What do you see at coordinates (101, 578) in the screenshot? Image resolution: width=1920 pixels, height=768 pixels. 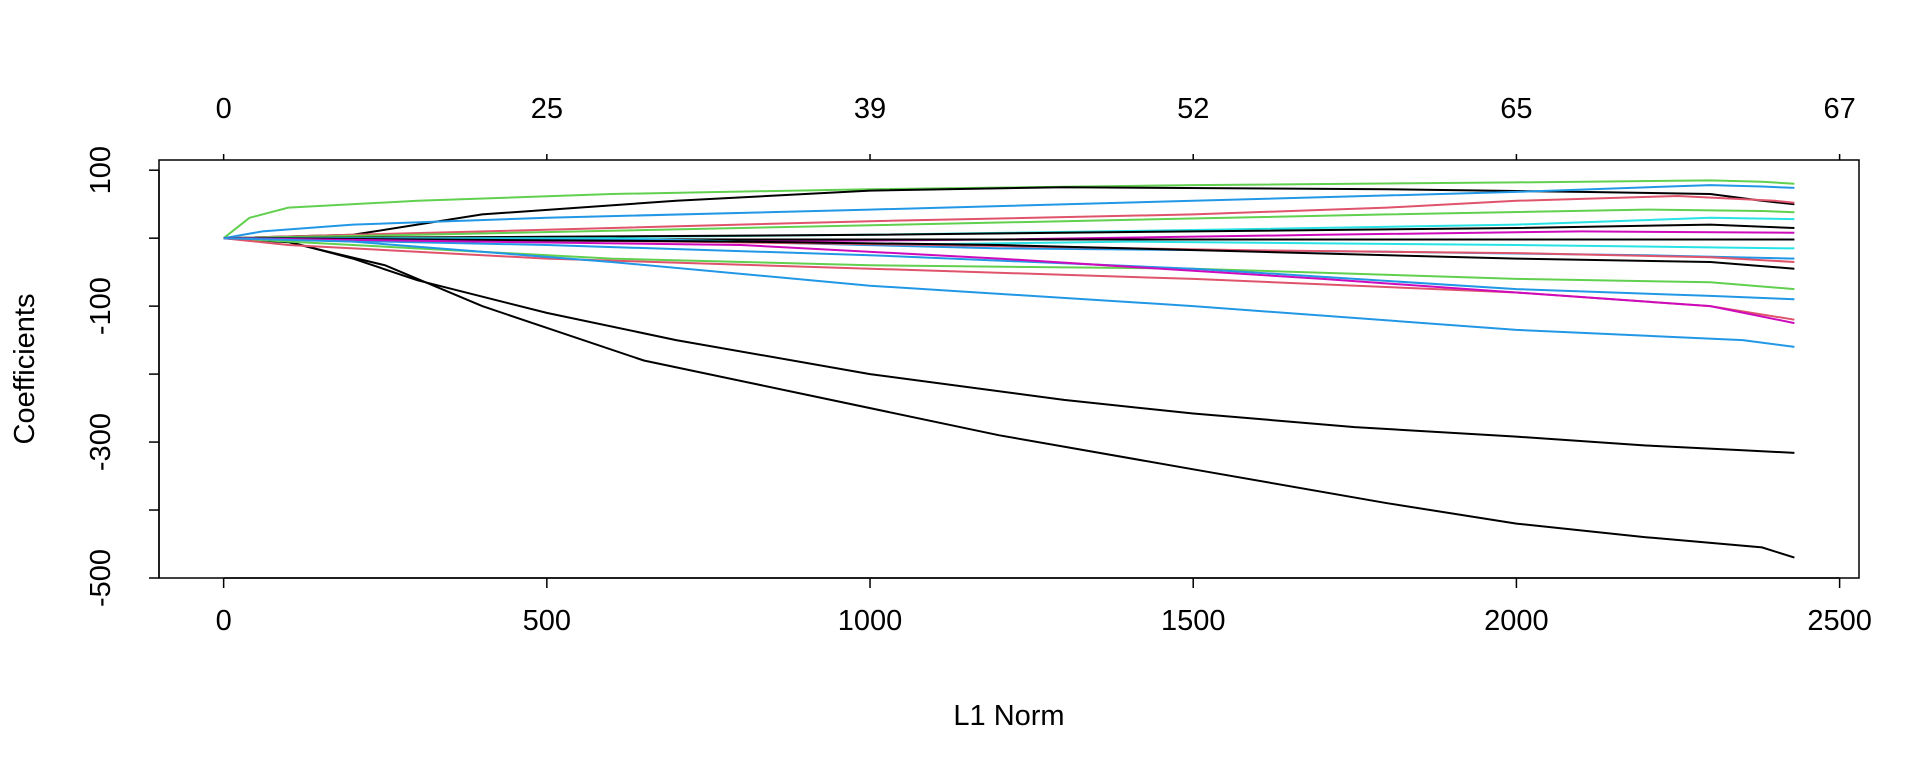 I see `y-tick-label-3: -500` at bounding box center [101, 578].